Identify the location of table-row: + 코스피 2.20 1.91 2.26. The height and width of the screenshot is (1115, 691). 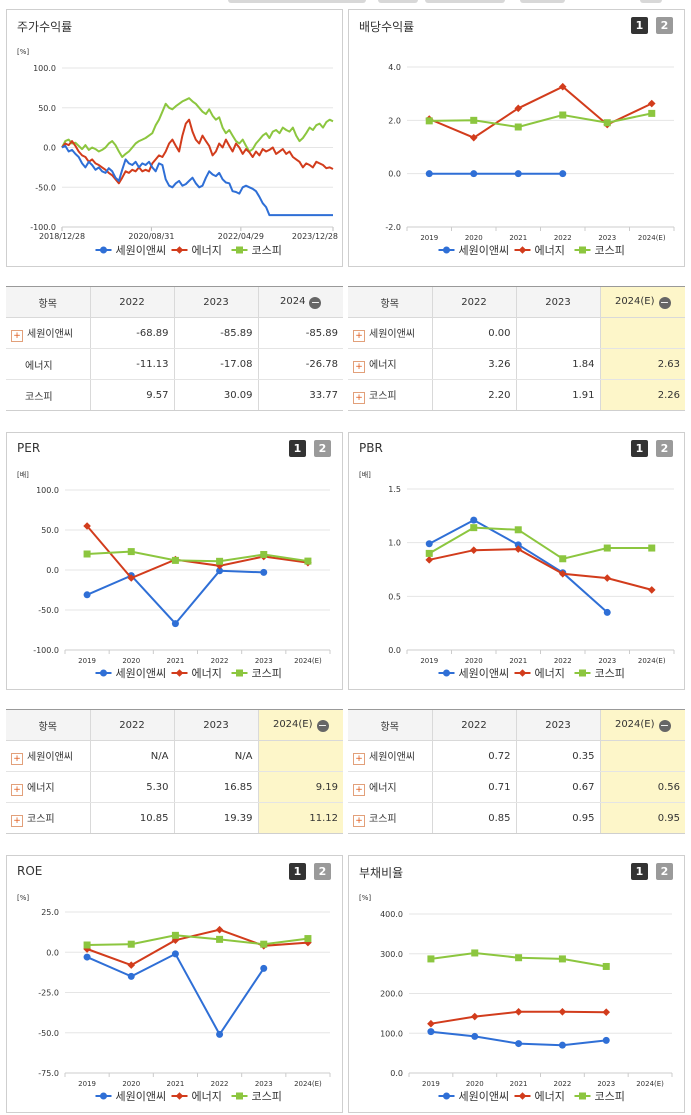
(516, 394).